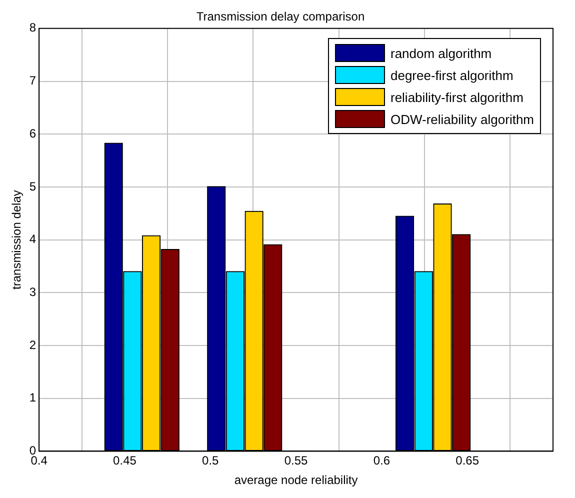  What do you see at coordinates (17, 240) in the screenshot?
I see `y-axis-title: transmission delay` at bounding box center [17, 240].